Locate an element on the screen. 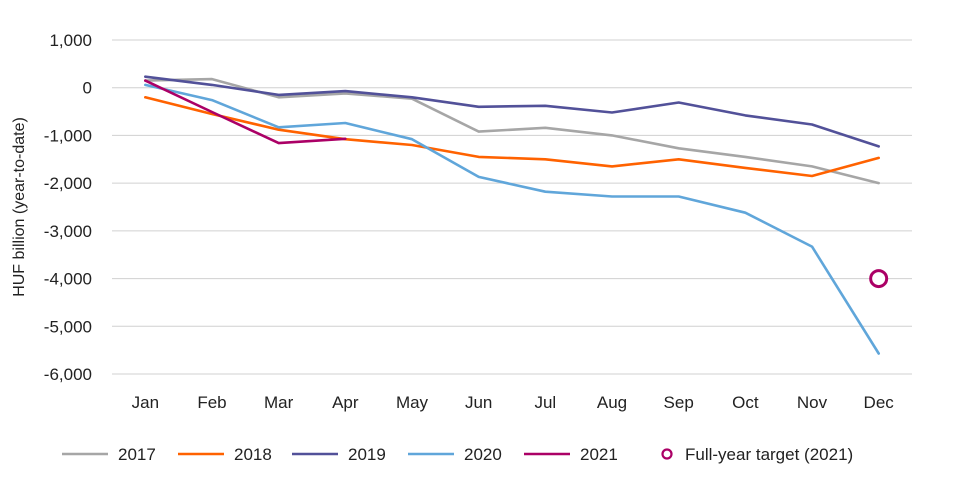 This screenshot has width=953, height=497. y-axis-title: HUF billion (year-to-date) is located at coordinates (19, 207).